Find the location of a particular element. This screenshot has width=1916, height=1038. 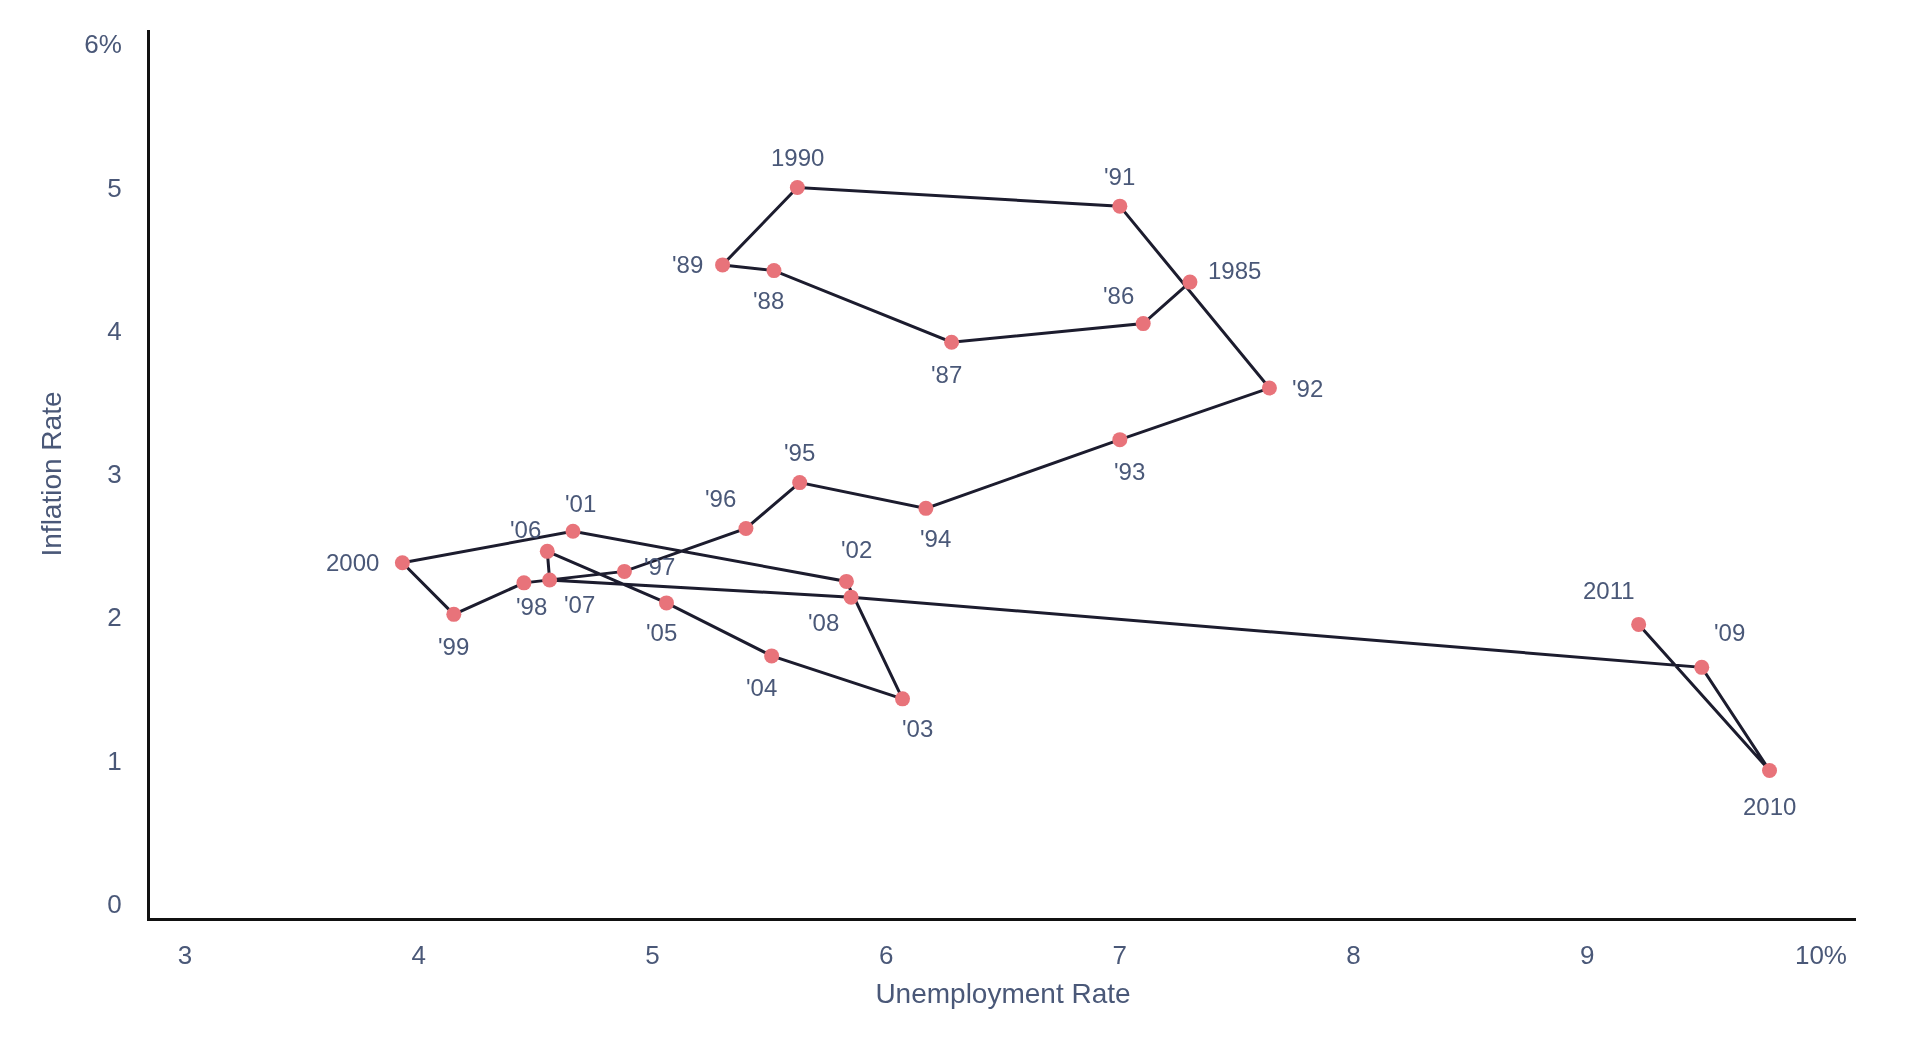

x-tick-label: 4 is located at coordinates (418, 955).